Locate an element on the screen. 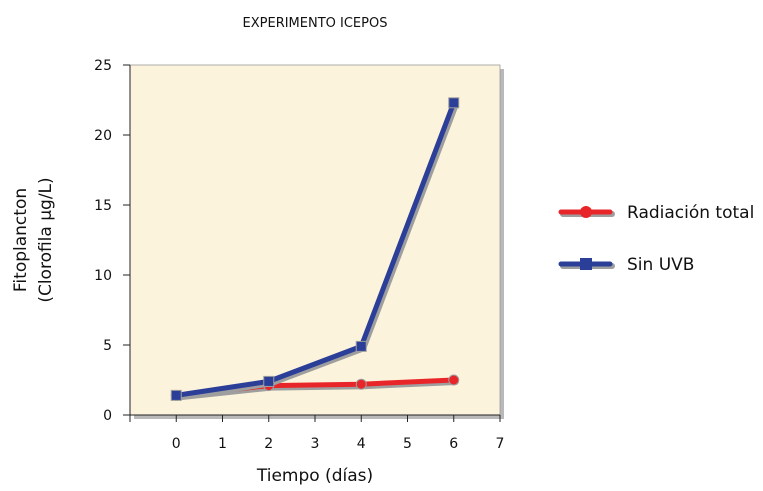 The width and height of the screenshot is (763, 491). chart-title: EXPERIMENTO ICEPOS is located at coordinates (315, 23).